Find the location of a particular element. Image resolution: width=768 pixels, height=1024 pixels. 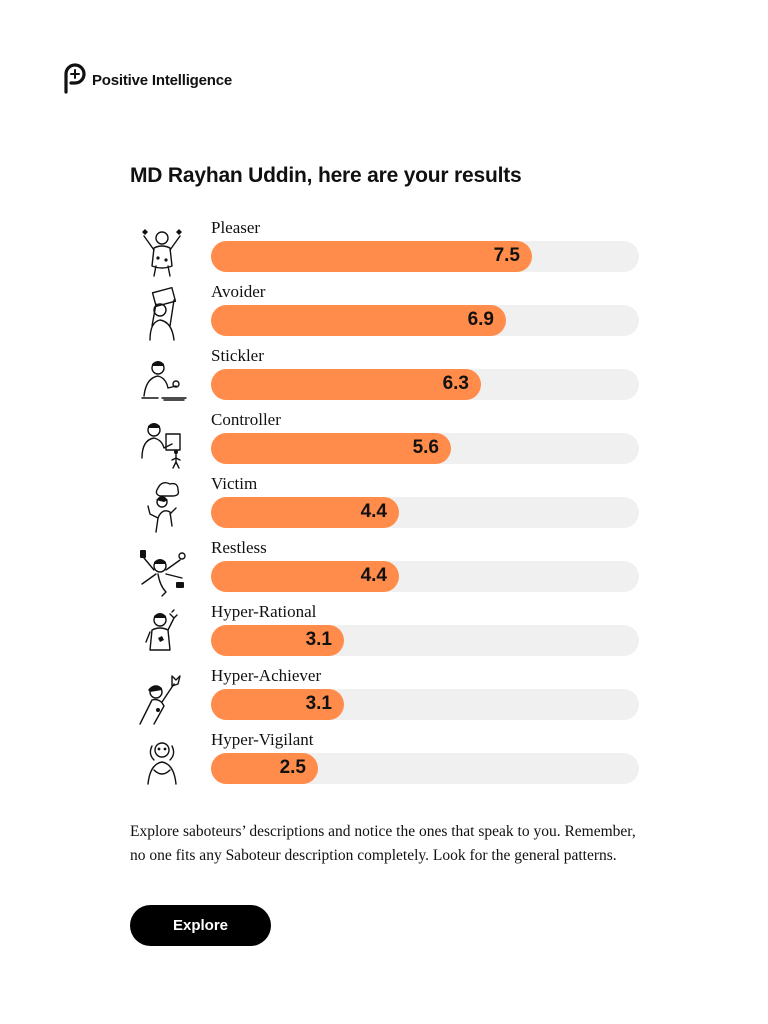

score-bar-fill: 6.3 is located at coordinates (346, 384).